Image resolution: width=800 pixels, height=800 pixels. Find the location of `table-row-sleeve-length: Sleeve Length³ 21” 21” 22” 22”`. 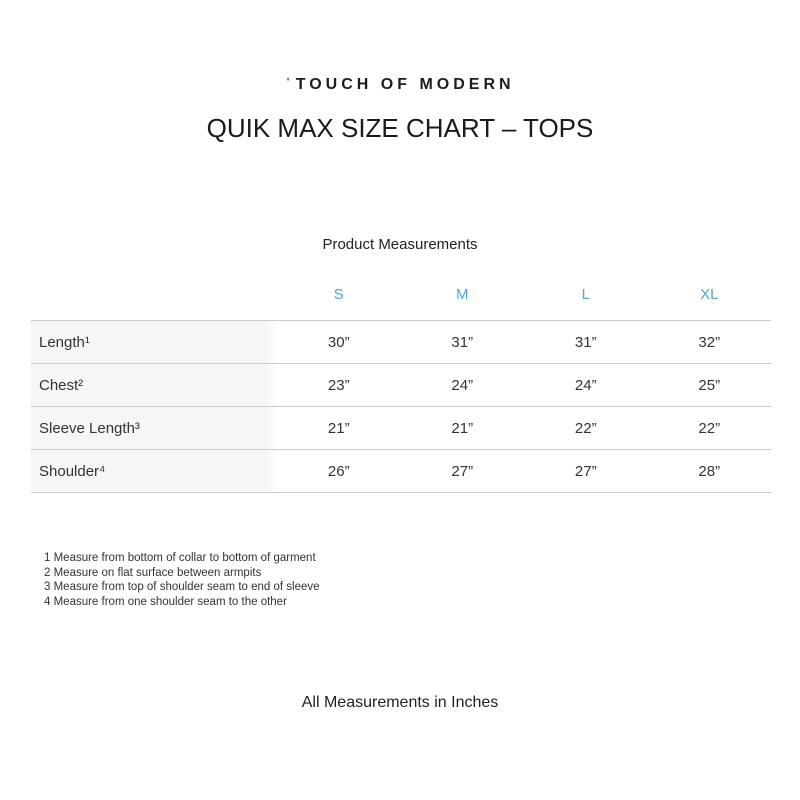

table-row-sleeve-length: Sleeve Length³ 21” 21” 22” 22” is located at coordinates (401, 427).